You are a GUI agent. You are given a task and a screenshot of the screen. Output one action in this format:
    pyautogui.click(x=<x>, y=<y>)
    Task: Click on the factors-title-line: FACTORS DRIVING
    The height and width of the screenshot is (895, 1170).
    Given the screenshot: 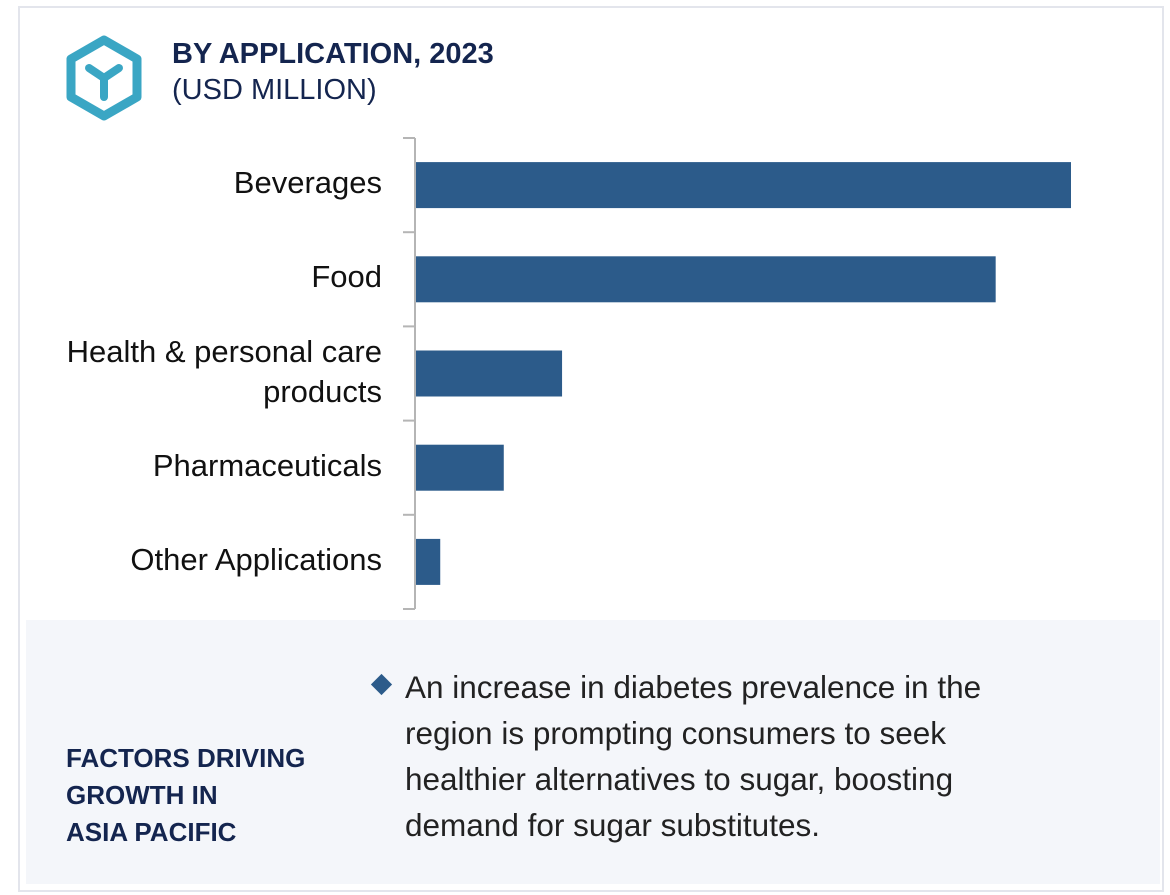 What is the action you would take?
    pyautogui.click(x=186, y=758)
    